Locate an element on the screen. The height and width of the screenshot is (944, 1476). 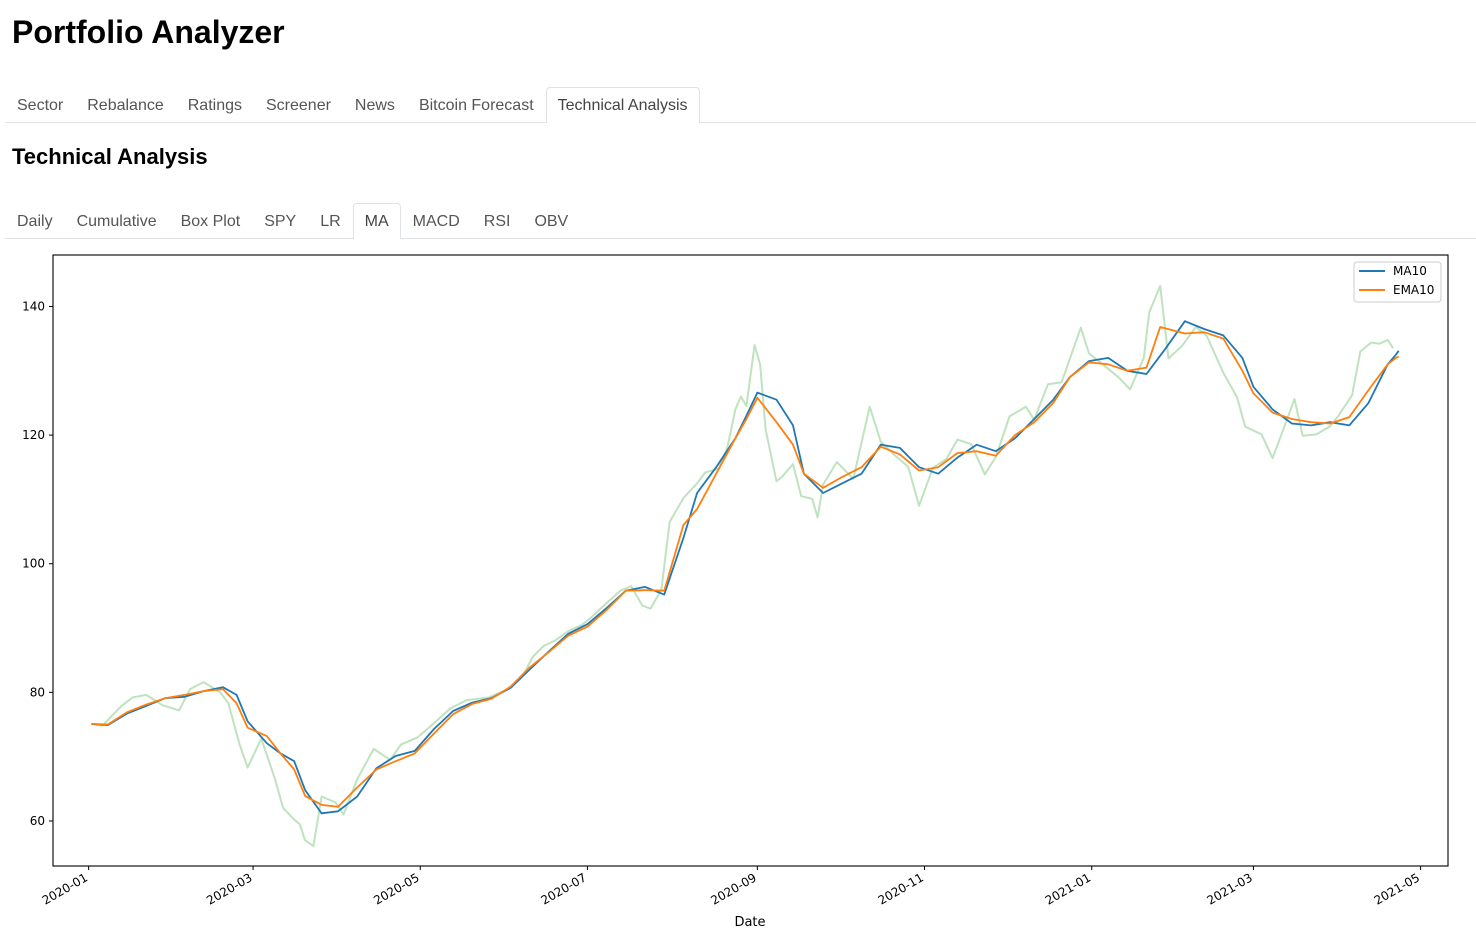
y-tick-label: 140 is located at coordinates (33, 306).